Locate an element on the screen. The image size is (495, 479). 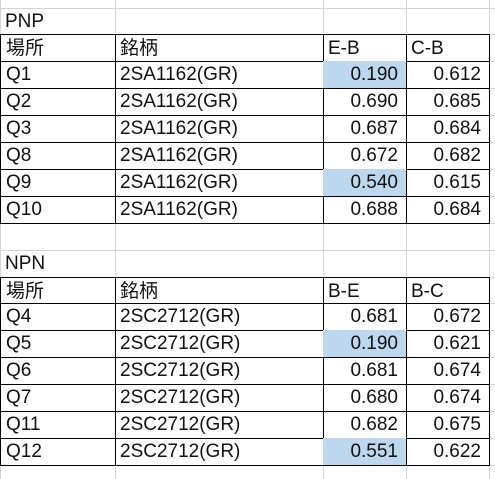
table-cell: 0.621 is located at coordinates (448, 344).